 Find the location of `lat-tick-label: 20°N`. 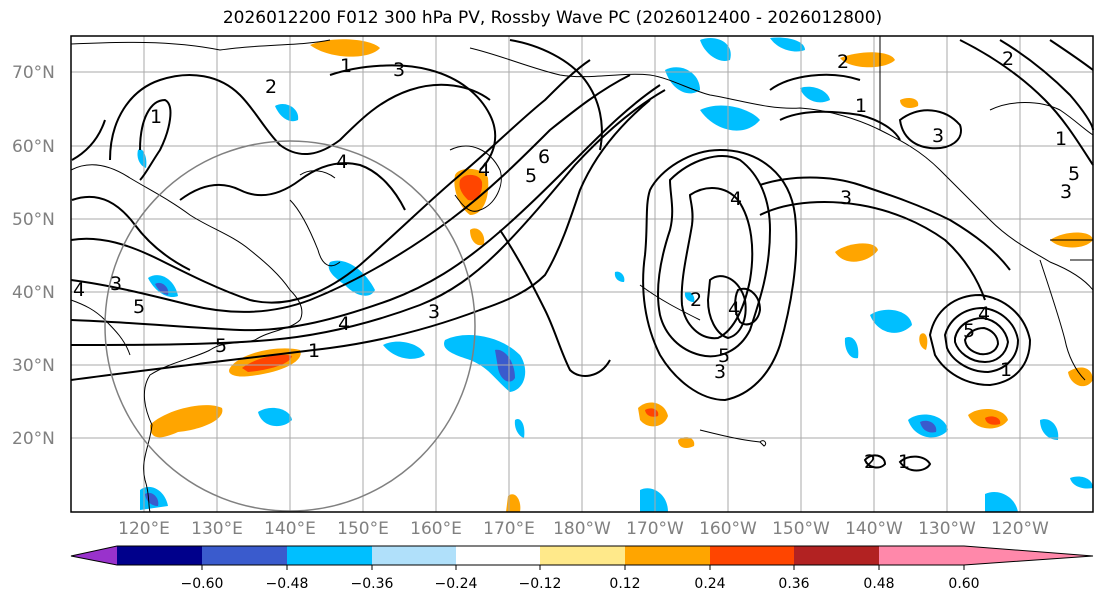

lat-tick-label: 20°N is located at coordinates (33, 439).